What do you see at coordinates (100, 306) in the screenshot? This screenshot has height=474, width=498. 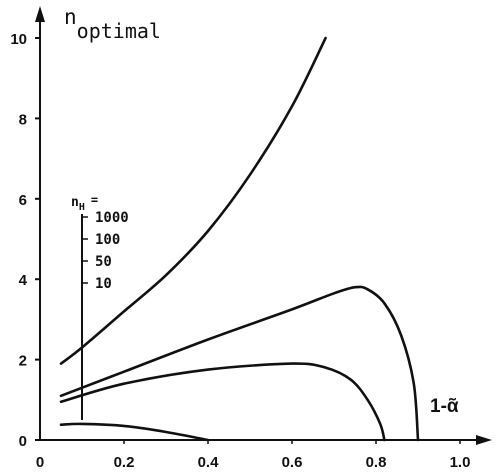 I see `legend: nH = 1000 100 50 10` at bounding box center [100, 306].